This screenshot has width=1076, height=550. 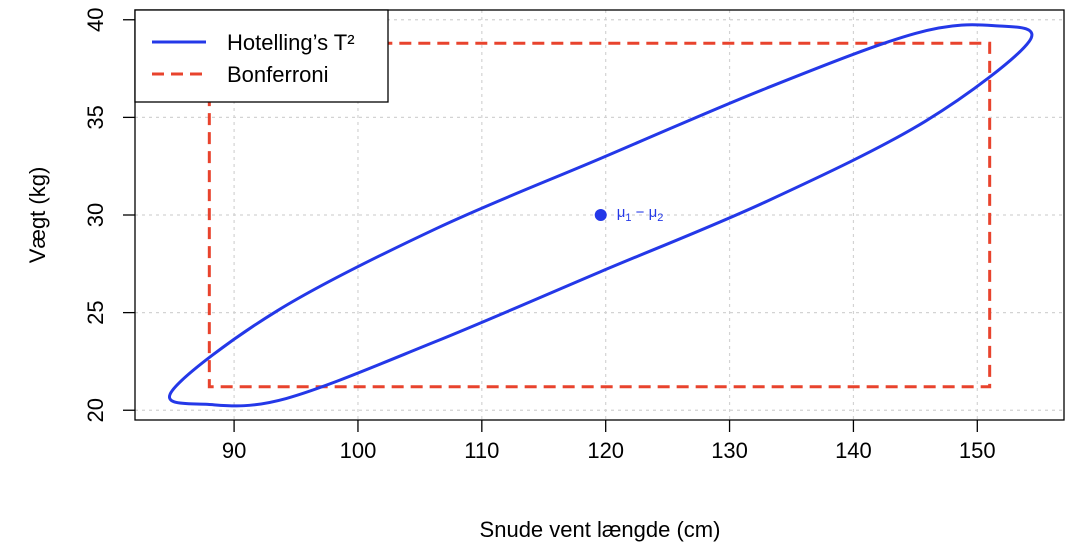 I want to click on x-tick-label-2: 110, so click(x=481, y=450).